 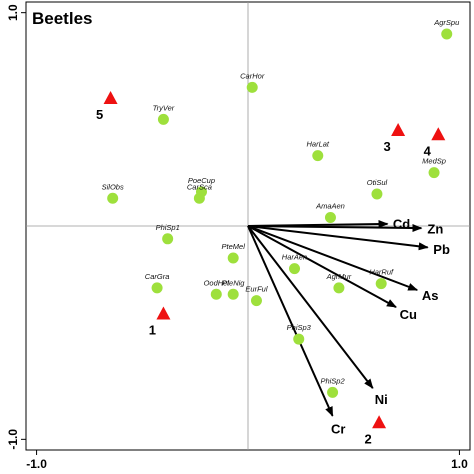 I want to click on species-point-phisp1, so click(x=168, y=239).